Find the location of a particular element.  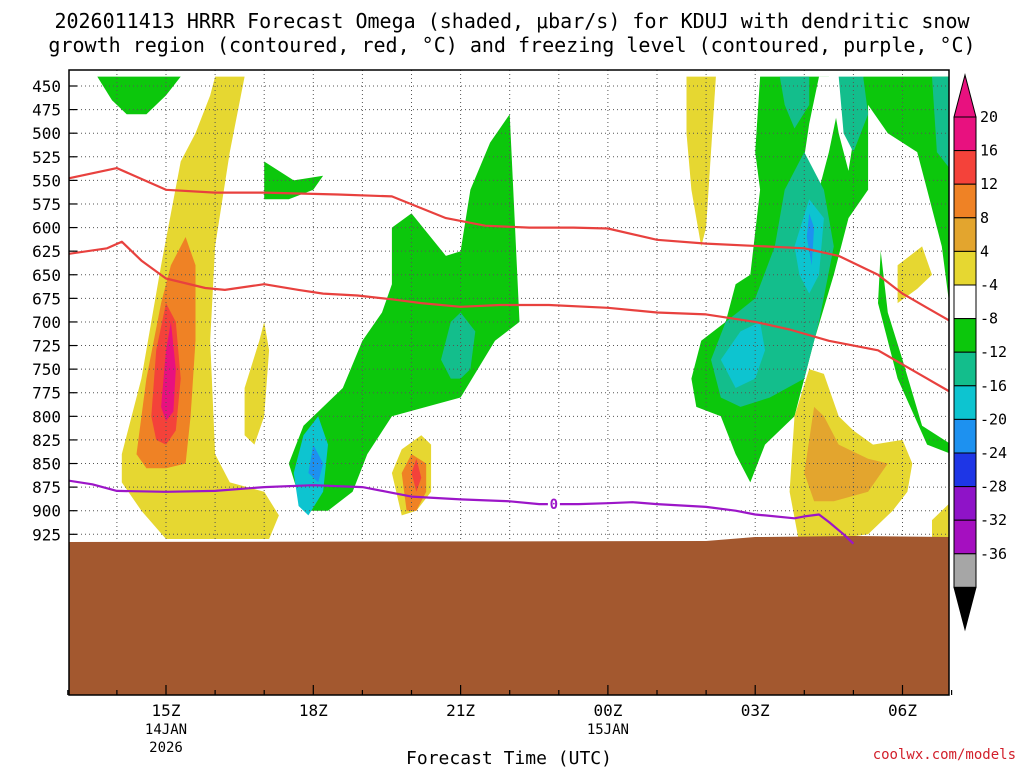

colorbar-label-4: 4 is located at coordinates (984, 251).